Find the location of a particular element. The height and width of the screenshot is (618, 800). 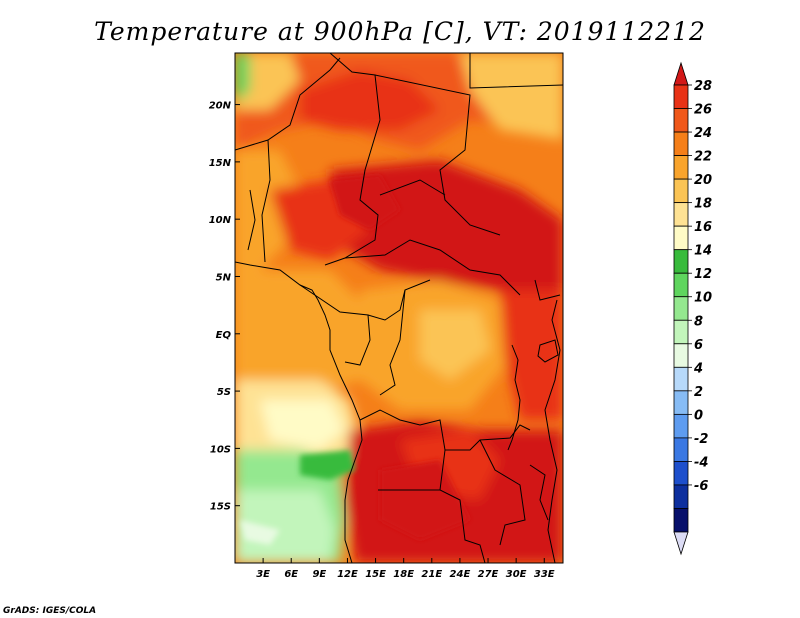

y-tick-label: 10N is located at coordinates (220, 220).